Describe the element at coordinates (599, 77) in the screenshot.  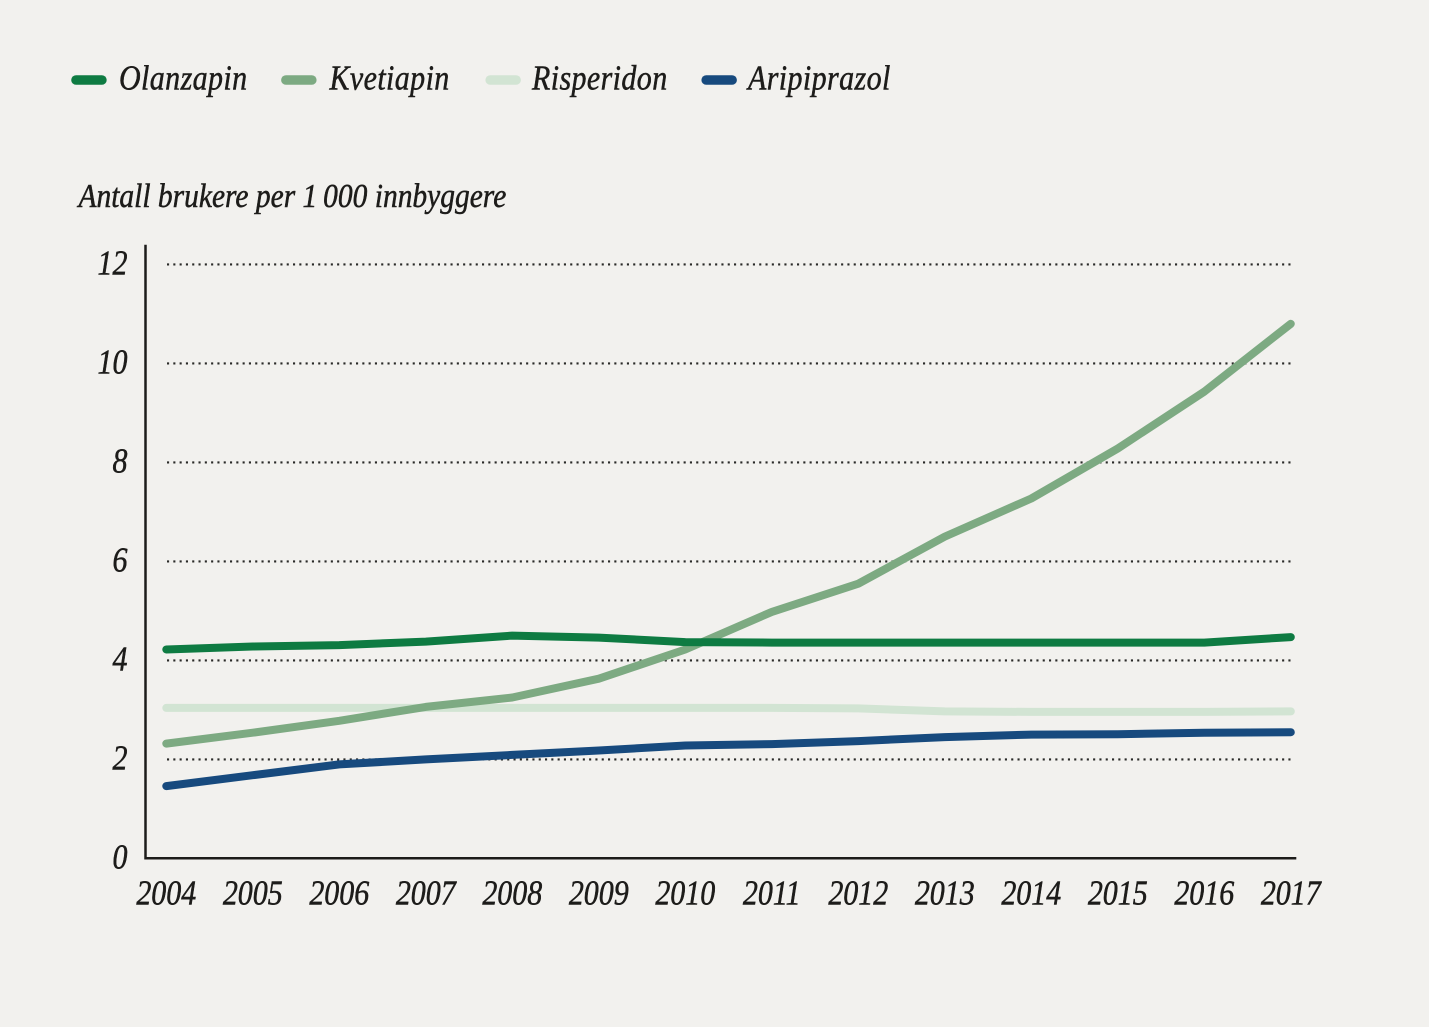
I see `svg-text: Risperidon` at that location.